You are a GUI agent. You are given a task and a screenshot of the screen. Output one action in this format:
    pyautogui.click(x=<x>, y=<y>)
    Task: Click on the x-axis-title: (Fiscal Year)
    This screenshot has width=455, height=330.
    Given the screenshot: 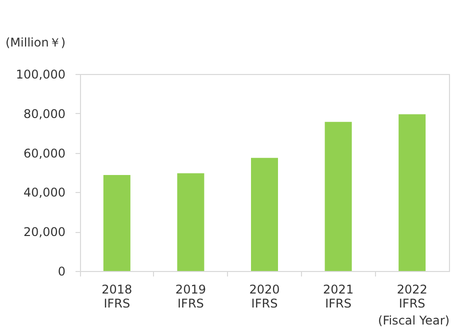 What is the action you would take?
    pyautogui.click(x=414, y=321)
    